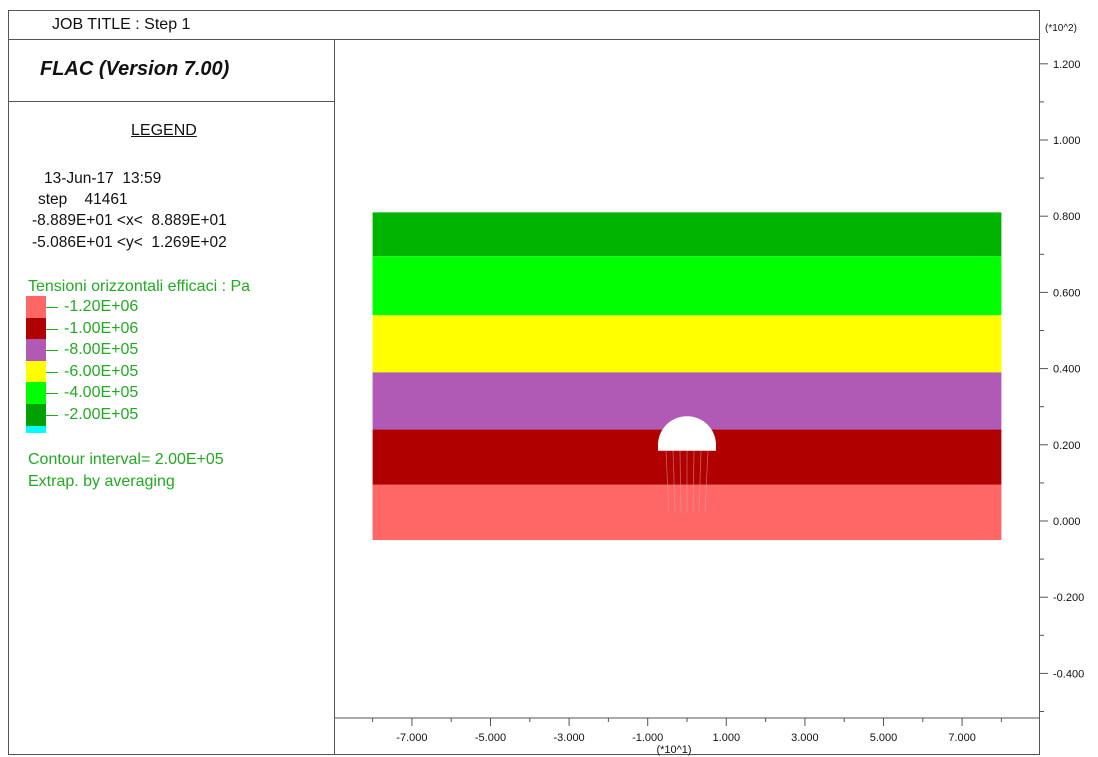  What do you see at coordinates (1067, 217) in the screenshot?
I see `y-tick-label: 0.800` at bounding box center [1067, 217].